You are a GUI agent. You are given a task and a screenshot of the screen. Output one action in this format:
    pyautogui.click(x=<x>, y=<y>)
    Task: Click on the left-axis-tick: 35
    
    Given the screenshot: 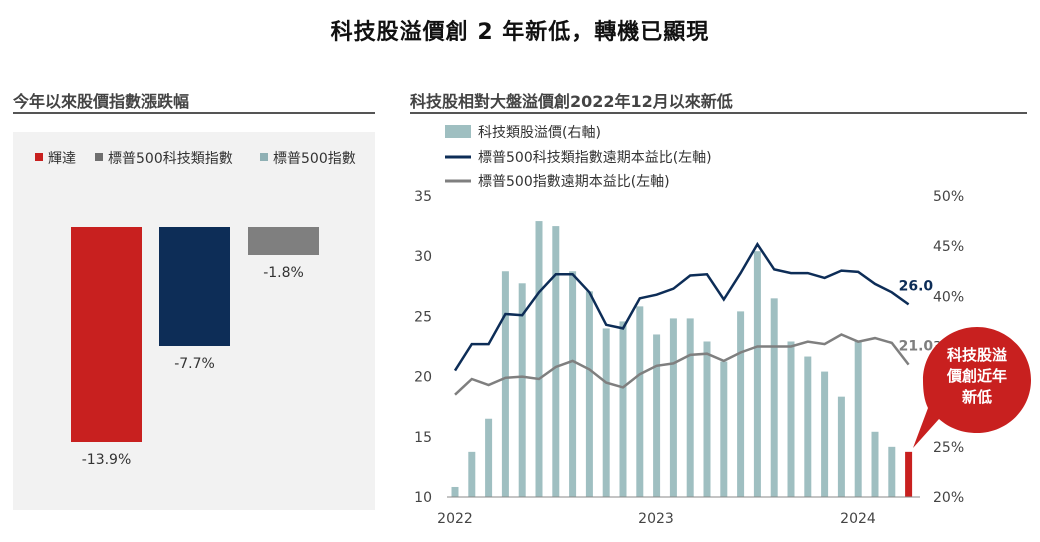 What is the action you would take?
    pyautogui.click(x=423, y=197)
    